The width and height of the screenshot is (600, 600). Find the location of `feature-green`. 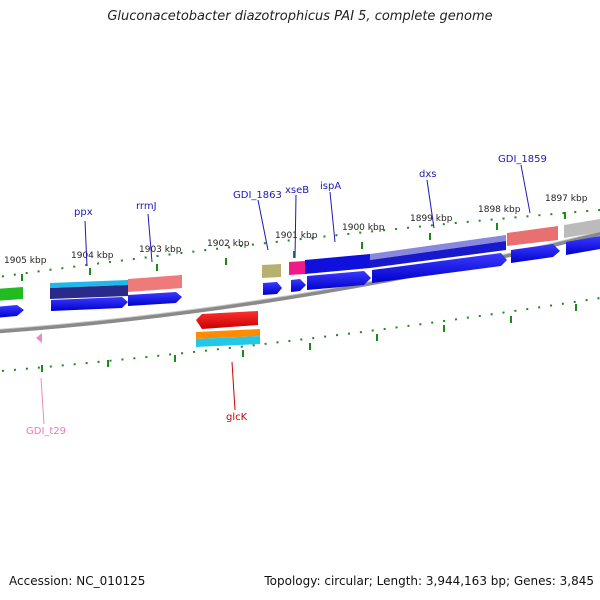

feature-green is located at coordinates (11, 294).